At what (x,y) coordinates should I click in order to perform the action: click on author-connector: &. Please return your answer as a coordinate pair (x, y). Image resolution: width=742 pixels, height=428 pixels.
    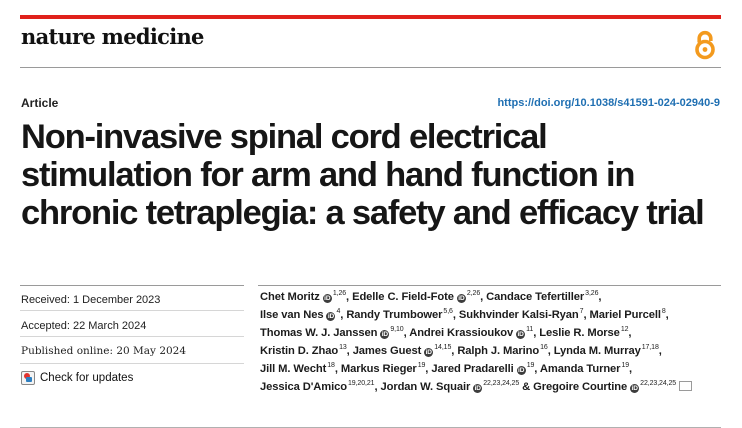
    Looking at the image, I should click on (526, 387).